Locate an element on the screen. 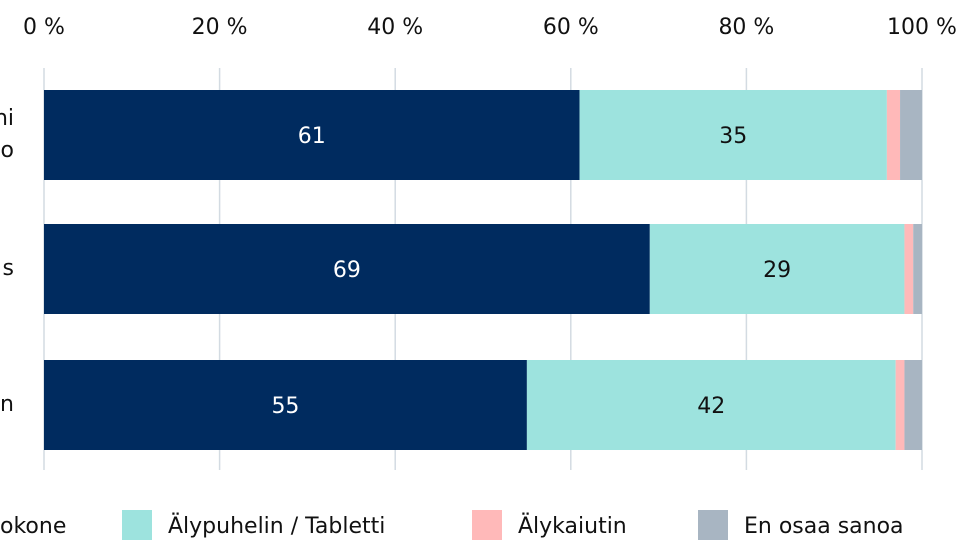 This screenshot has height=544, width=974. category-label: ni is located at coordinates (7, 118).